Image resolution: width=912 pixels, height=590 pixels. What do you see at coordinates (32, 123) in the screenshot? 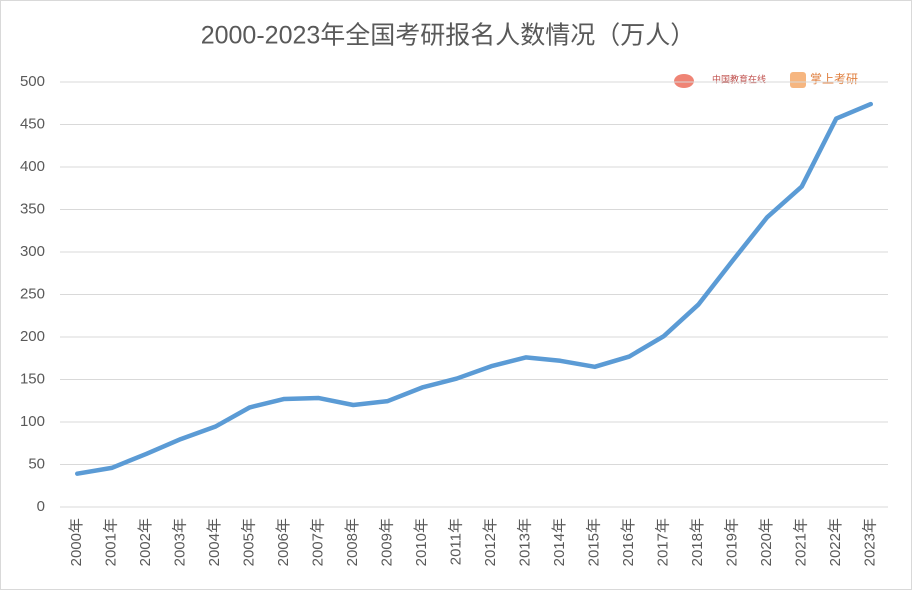
I see `y-tick-label: 450` at bounding box center [32, 123].